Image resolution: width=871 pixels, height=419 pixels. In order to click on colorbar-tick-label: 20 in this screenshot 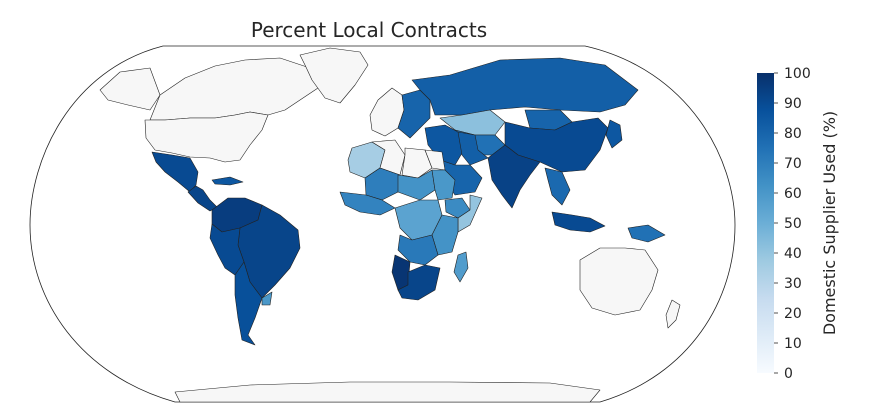, I will do `click(793, 314)`.